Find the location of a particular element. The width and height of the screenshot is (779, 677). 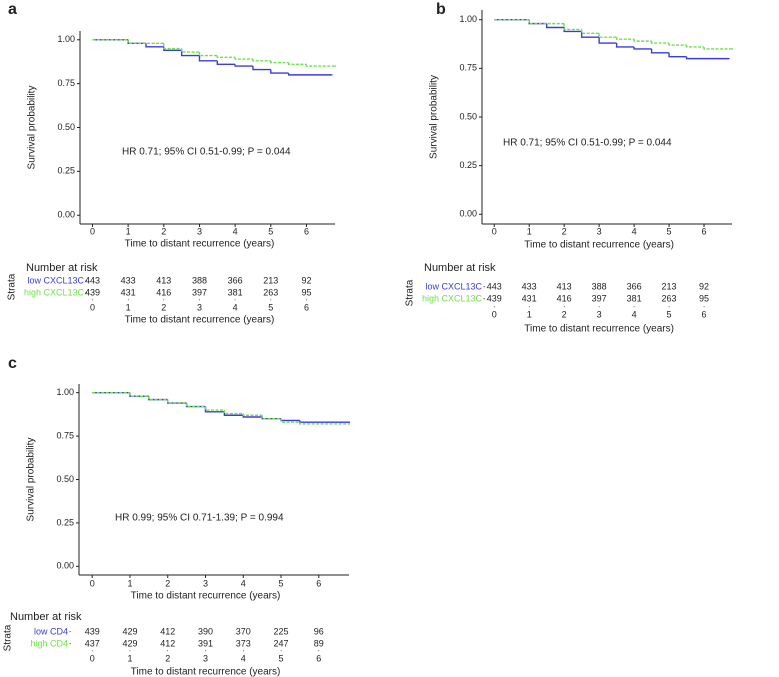

x-tick-label: 0 is located at coordinates (494, 231).